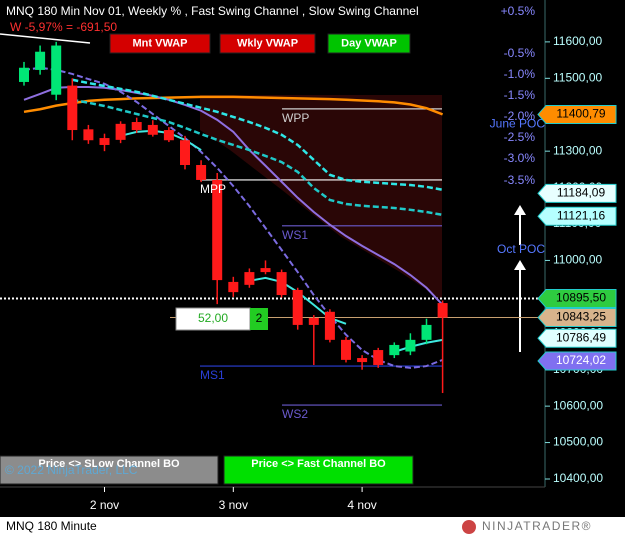  I want to click on pct-level-label: -2.5%, so click(520, 137).